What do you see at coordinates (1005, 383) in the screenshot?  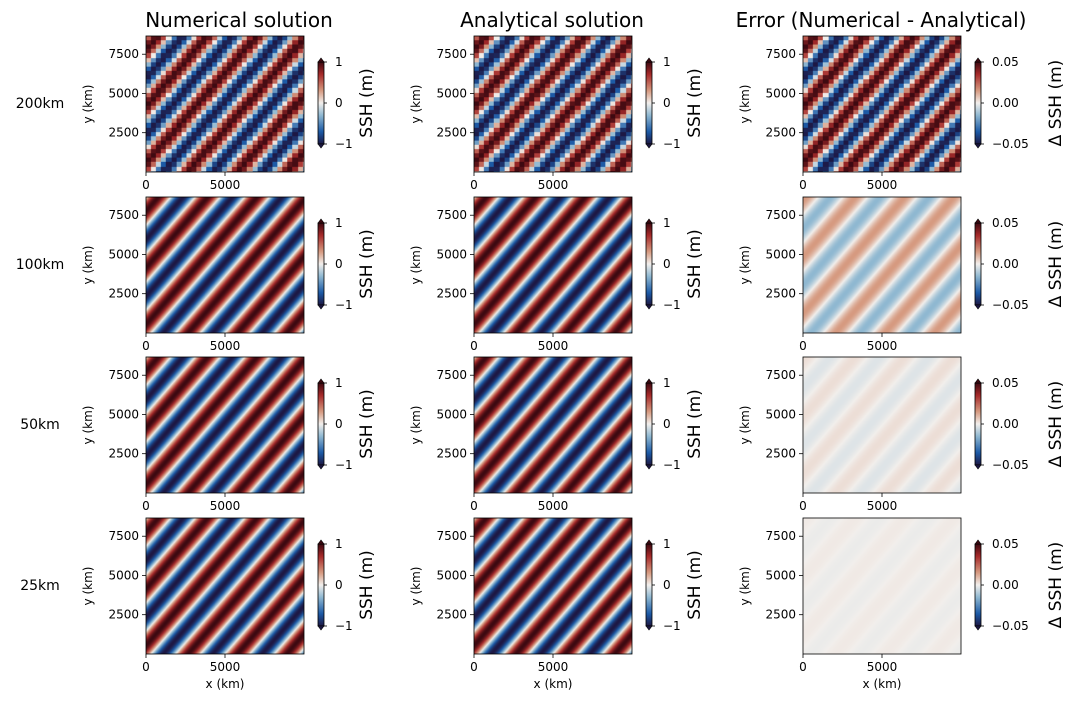 I see `colorbar-tick-label: 0.05` at bounding box center [1005, 383].